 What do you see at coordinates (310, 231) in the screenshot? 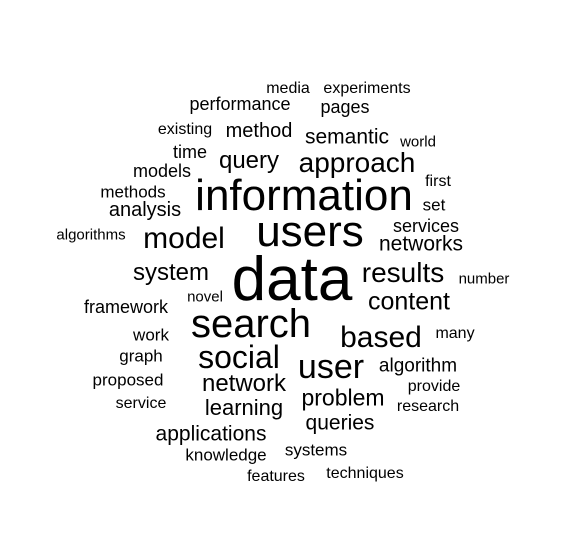
I see `word-users: users` at bounding box center [310, 231].